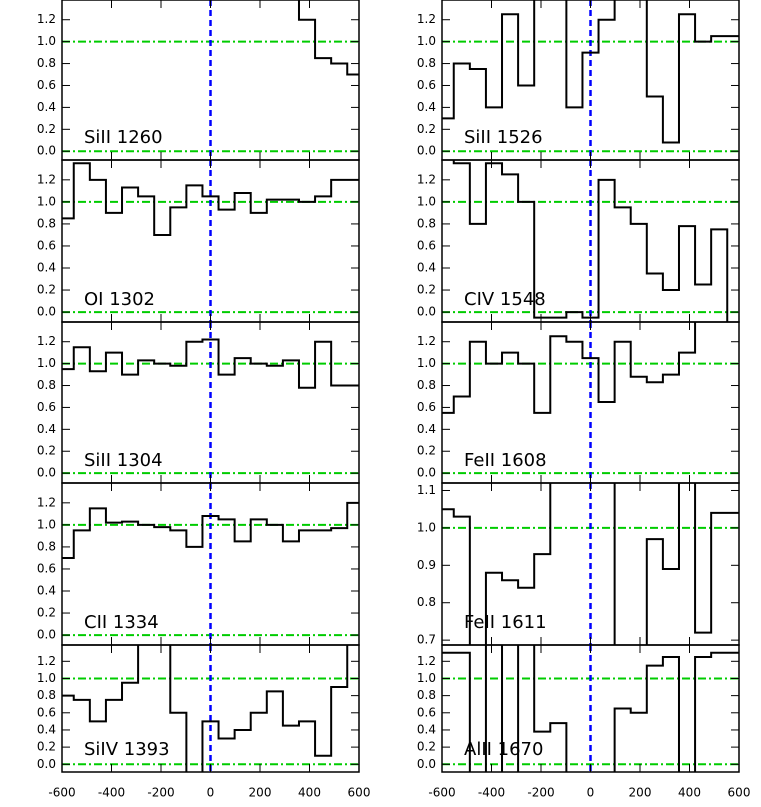 This screenshot has width=761, height=807. What do you see at coordinates (111, 793) in the screenshot?
I see `x-tick-label: -400` at bounding box center [111, 793].